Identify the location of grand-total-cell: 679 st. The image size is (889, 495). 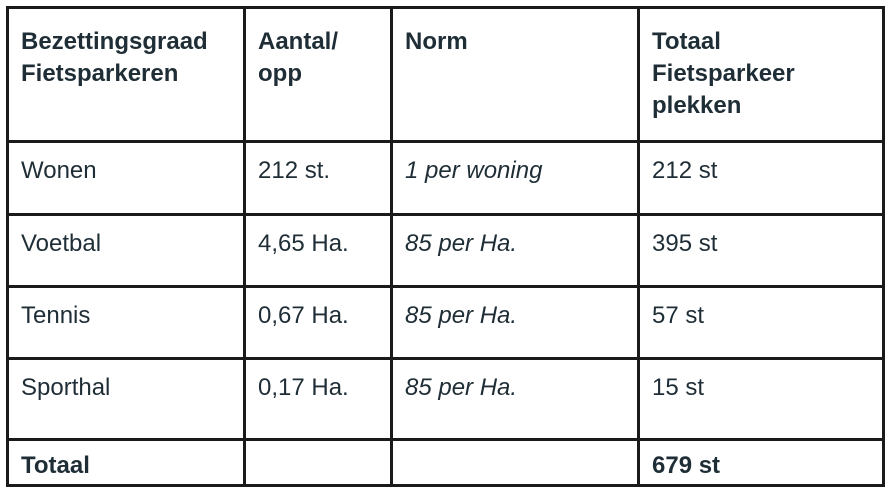
(761, 462).